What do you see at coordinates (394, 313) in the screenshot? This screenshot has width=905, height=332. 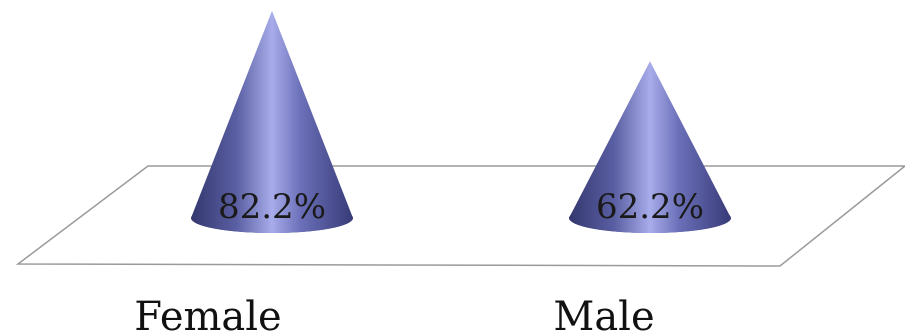 I see `category-labels: Female Male` at bounding box center [394, 313].